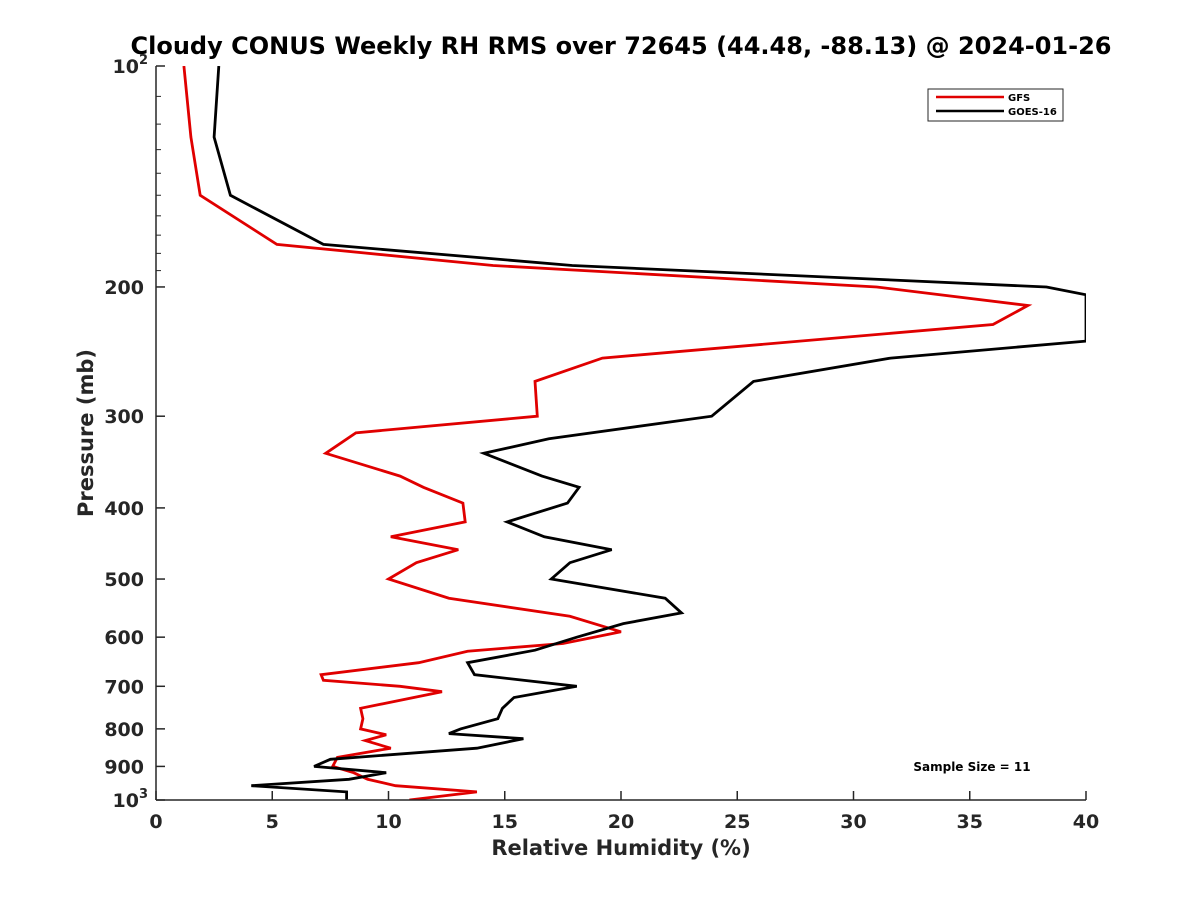 The width and height of the screenshot is (1200, 900). Describe the element at coordinates (131, 65) in the screenshot. I see `y-tick-label: 10²` at that location.